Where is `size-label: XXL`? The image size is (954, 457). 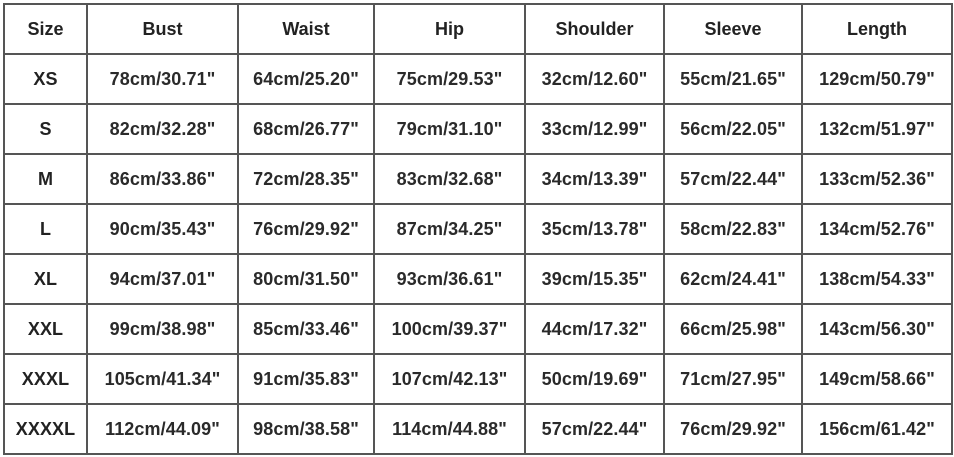 size-label: XXL is located at coordinates (45, 329).